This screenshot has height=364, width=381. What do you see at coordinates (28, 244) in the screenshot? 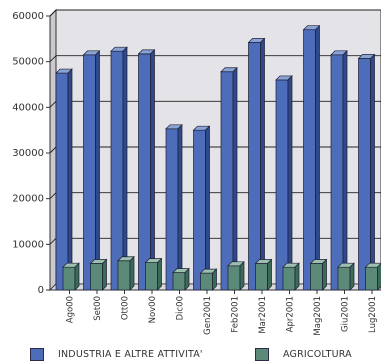
I see `y-tick-label: 10000` at bounding box center [28, 244].